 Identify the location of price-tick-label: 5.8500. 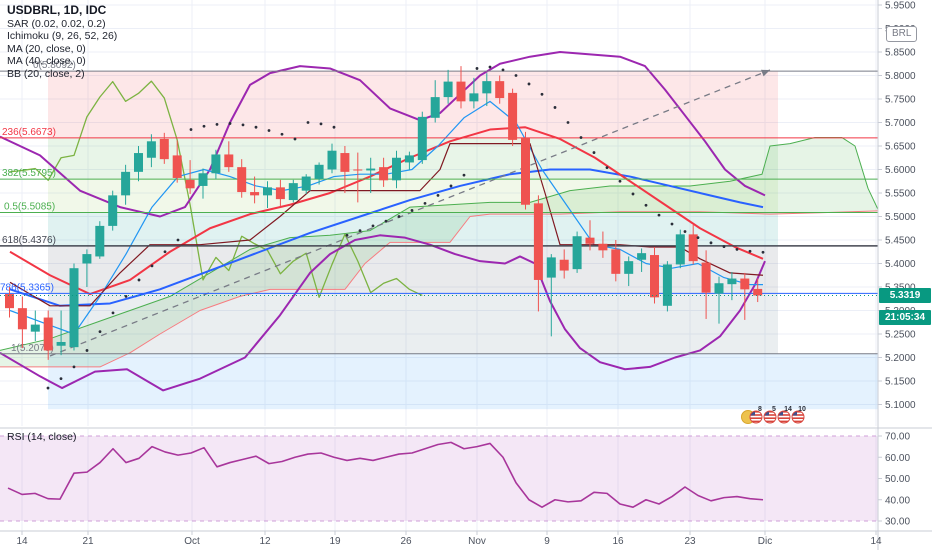
(900, 53).